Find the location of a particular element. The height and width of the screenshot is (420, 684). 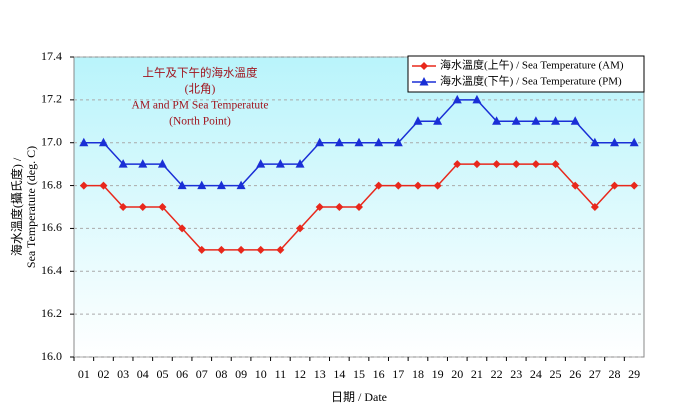

x-tick-label: 13 is located at coordinates (320, 374).